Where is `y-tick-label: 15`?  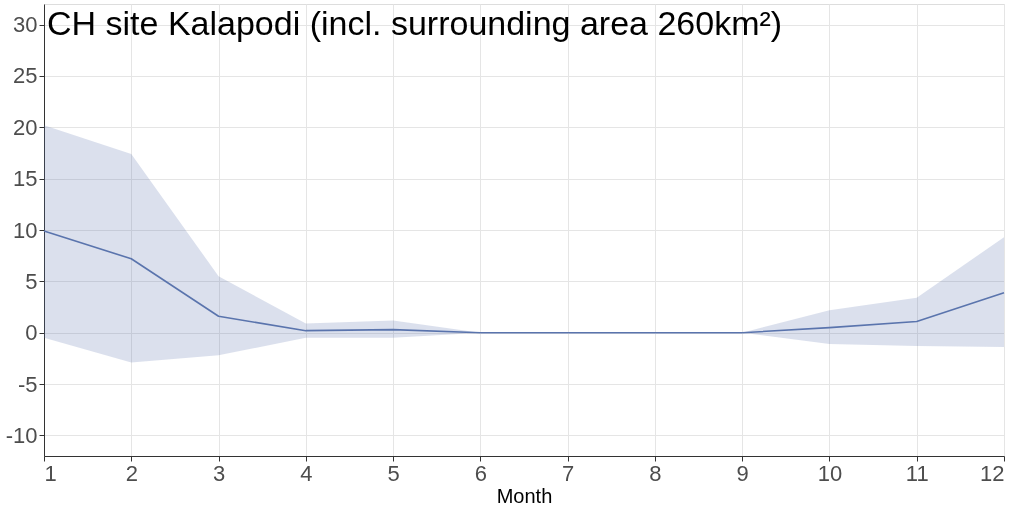
y-tick-label: 15 is located at coordinates (25, 179).